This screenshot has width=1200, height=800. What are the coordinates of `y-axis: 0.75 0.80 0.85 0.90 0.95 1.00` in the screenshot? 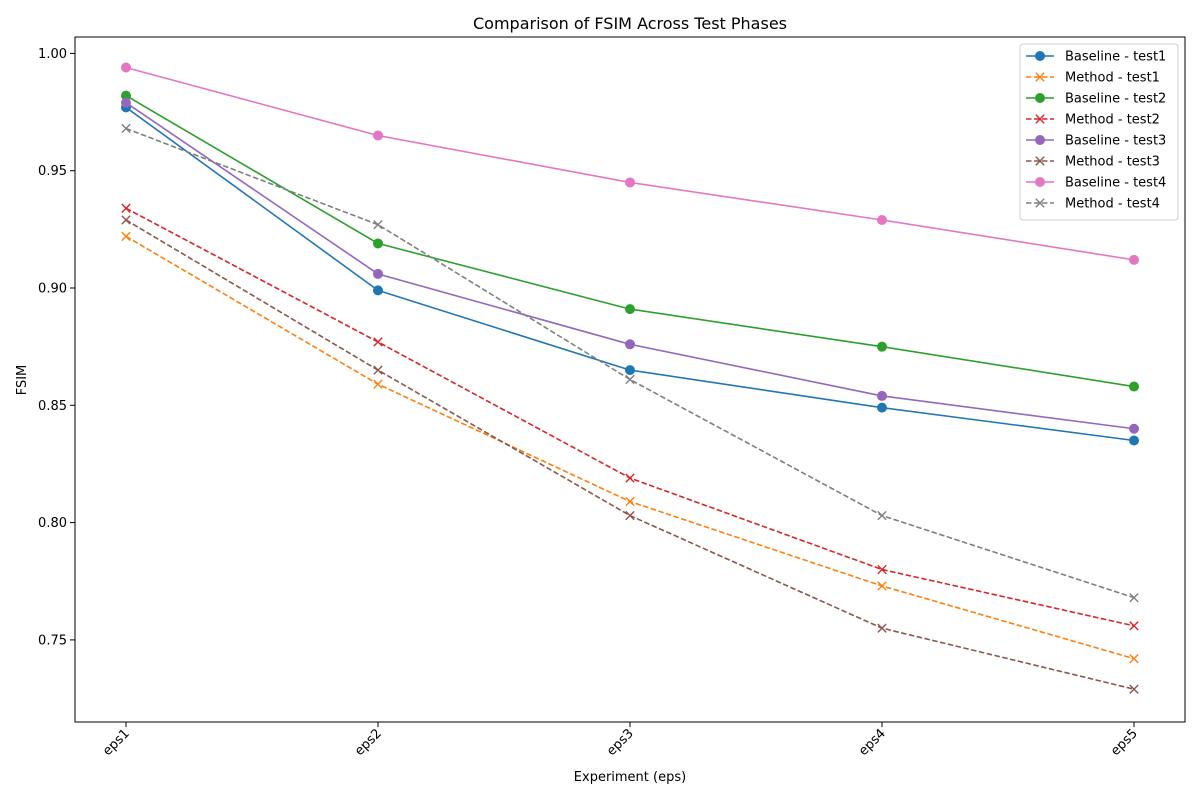 It's located at (56, 347).